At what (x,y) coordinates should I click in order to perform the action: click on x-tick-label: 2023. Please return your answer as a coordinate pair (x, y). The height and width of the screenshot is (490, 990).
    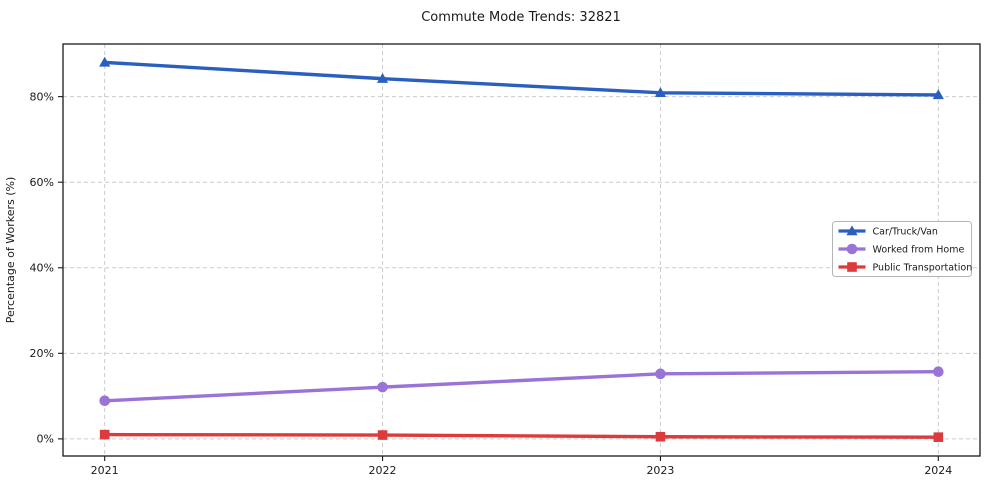
    Looking at the image, I should click on (660, 470).